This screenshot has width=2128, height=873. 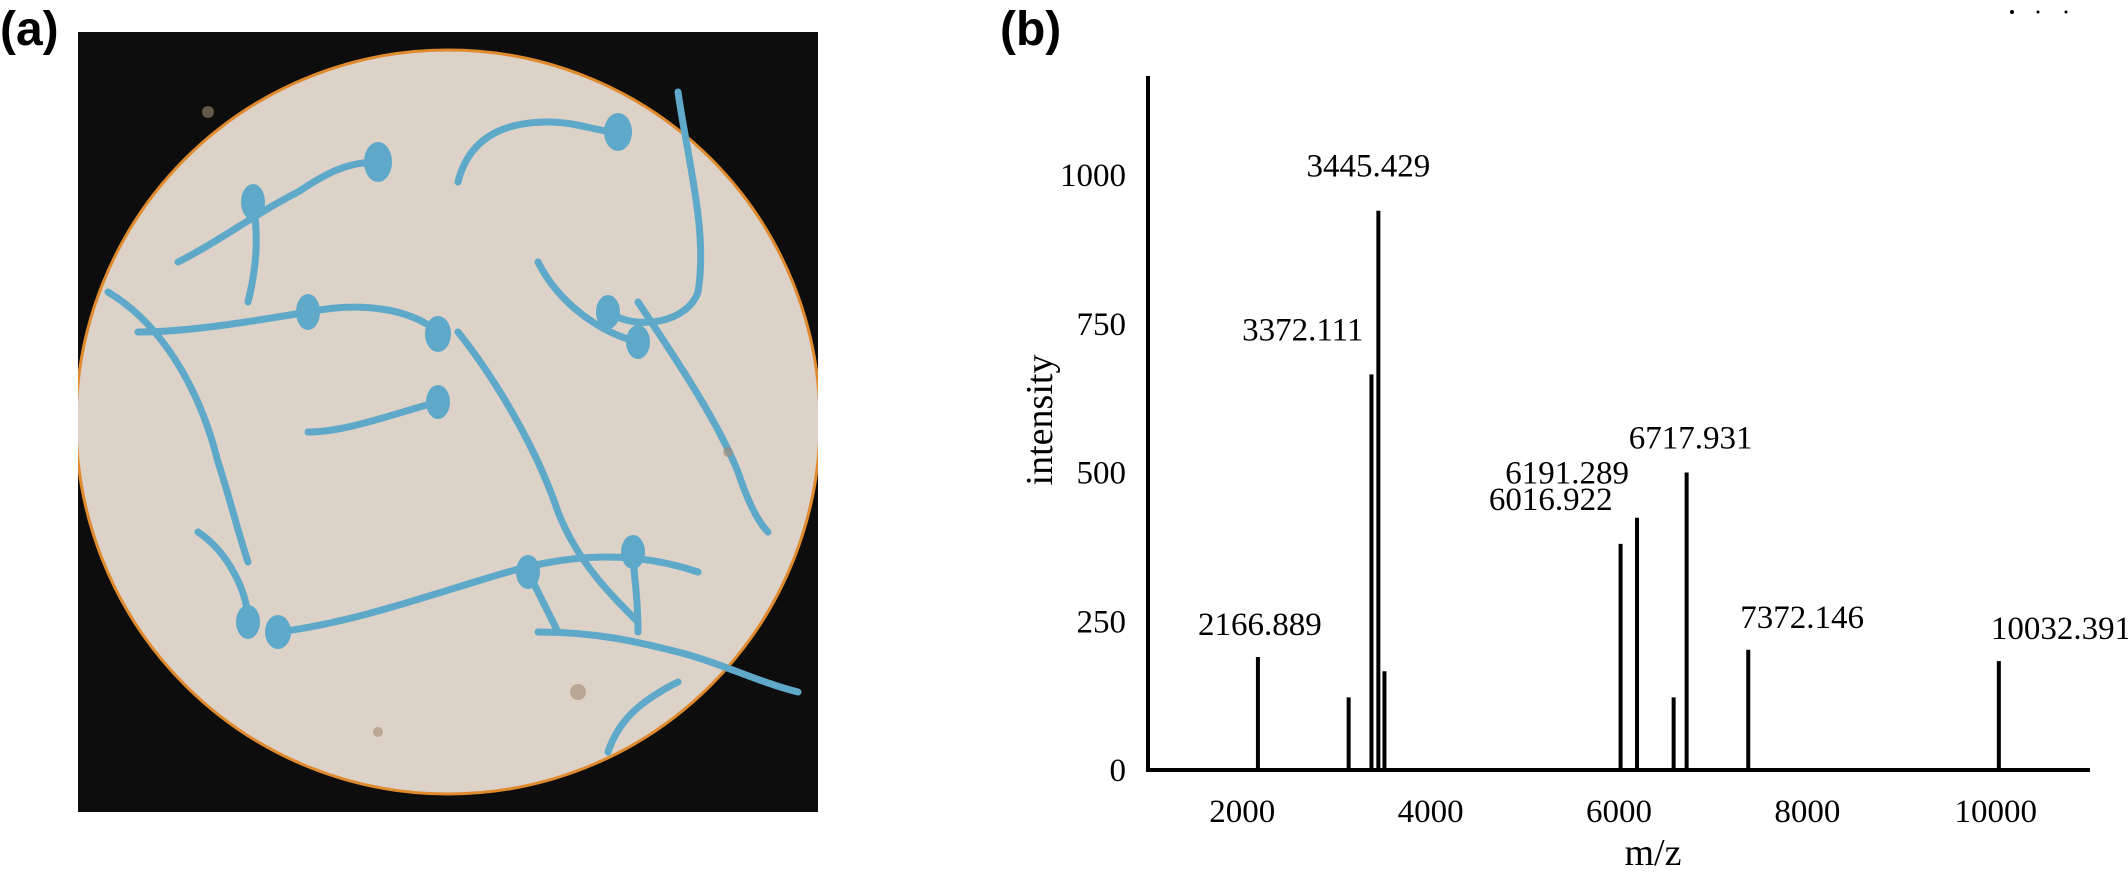 I want to click on x-tick-label: 10000, so click(x=1996, y=812).